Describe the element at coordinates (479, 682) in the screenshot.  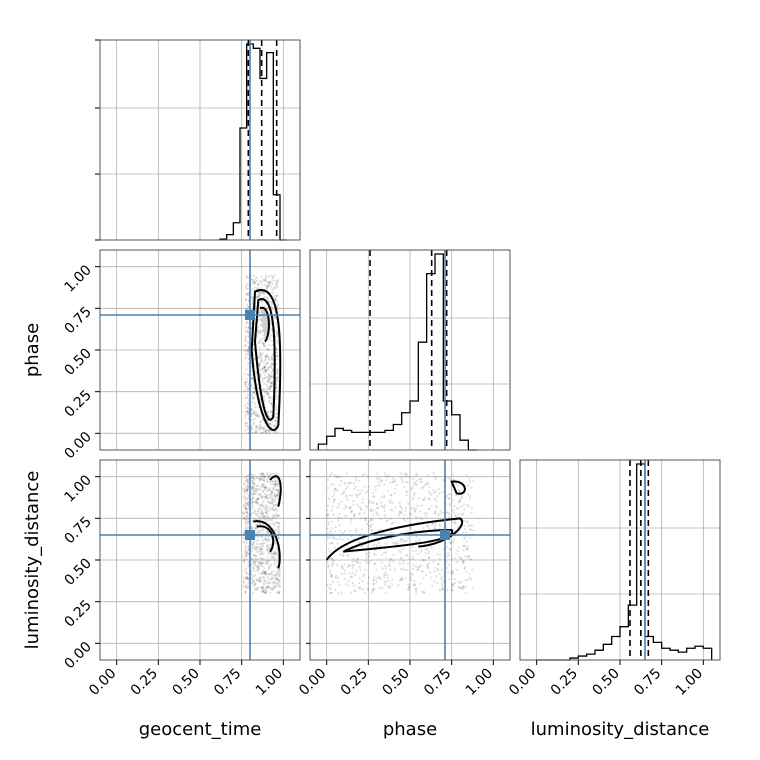
I see `x-tick-label: 1.00` at that location.